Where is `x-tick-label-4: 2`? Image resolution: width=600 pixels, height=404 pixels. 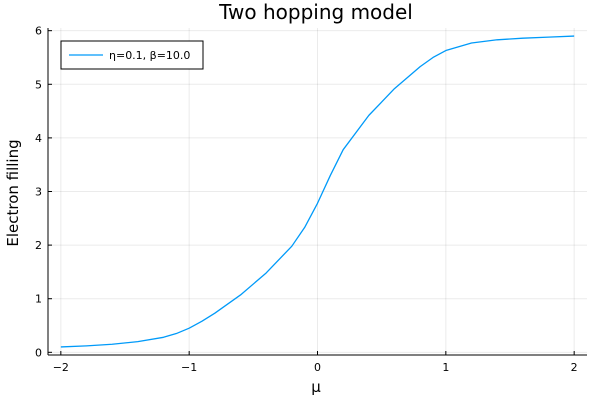
x-tick-label-4: 2 is located at coordinates (574, 367).